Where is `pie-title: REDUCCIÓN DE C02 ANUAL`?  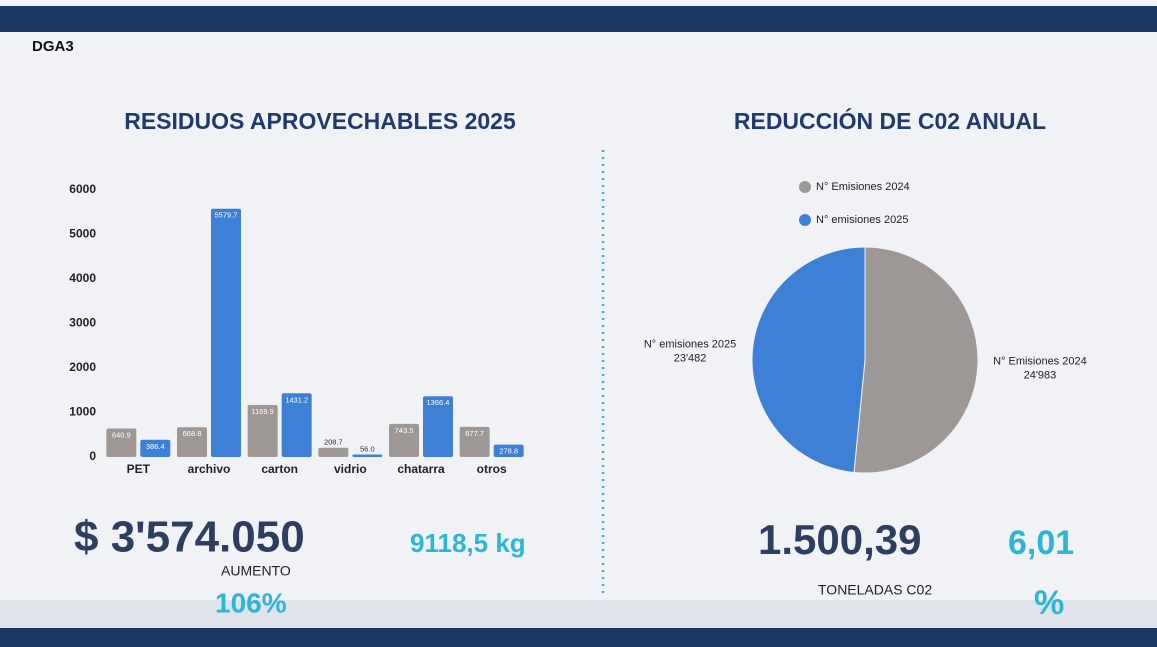 pie-title: REDUCCIÓN DE C02 ANUAL is located at coordinates (890, 120).